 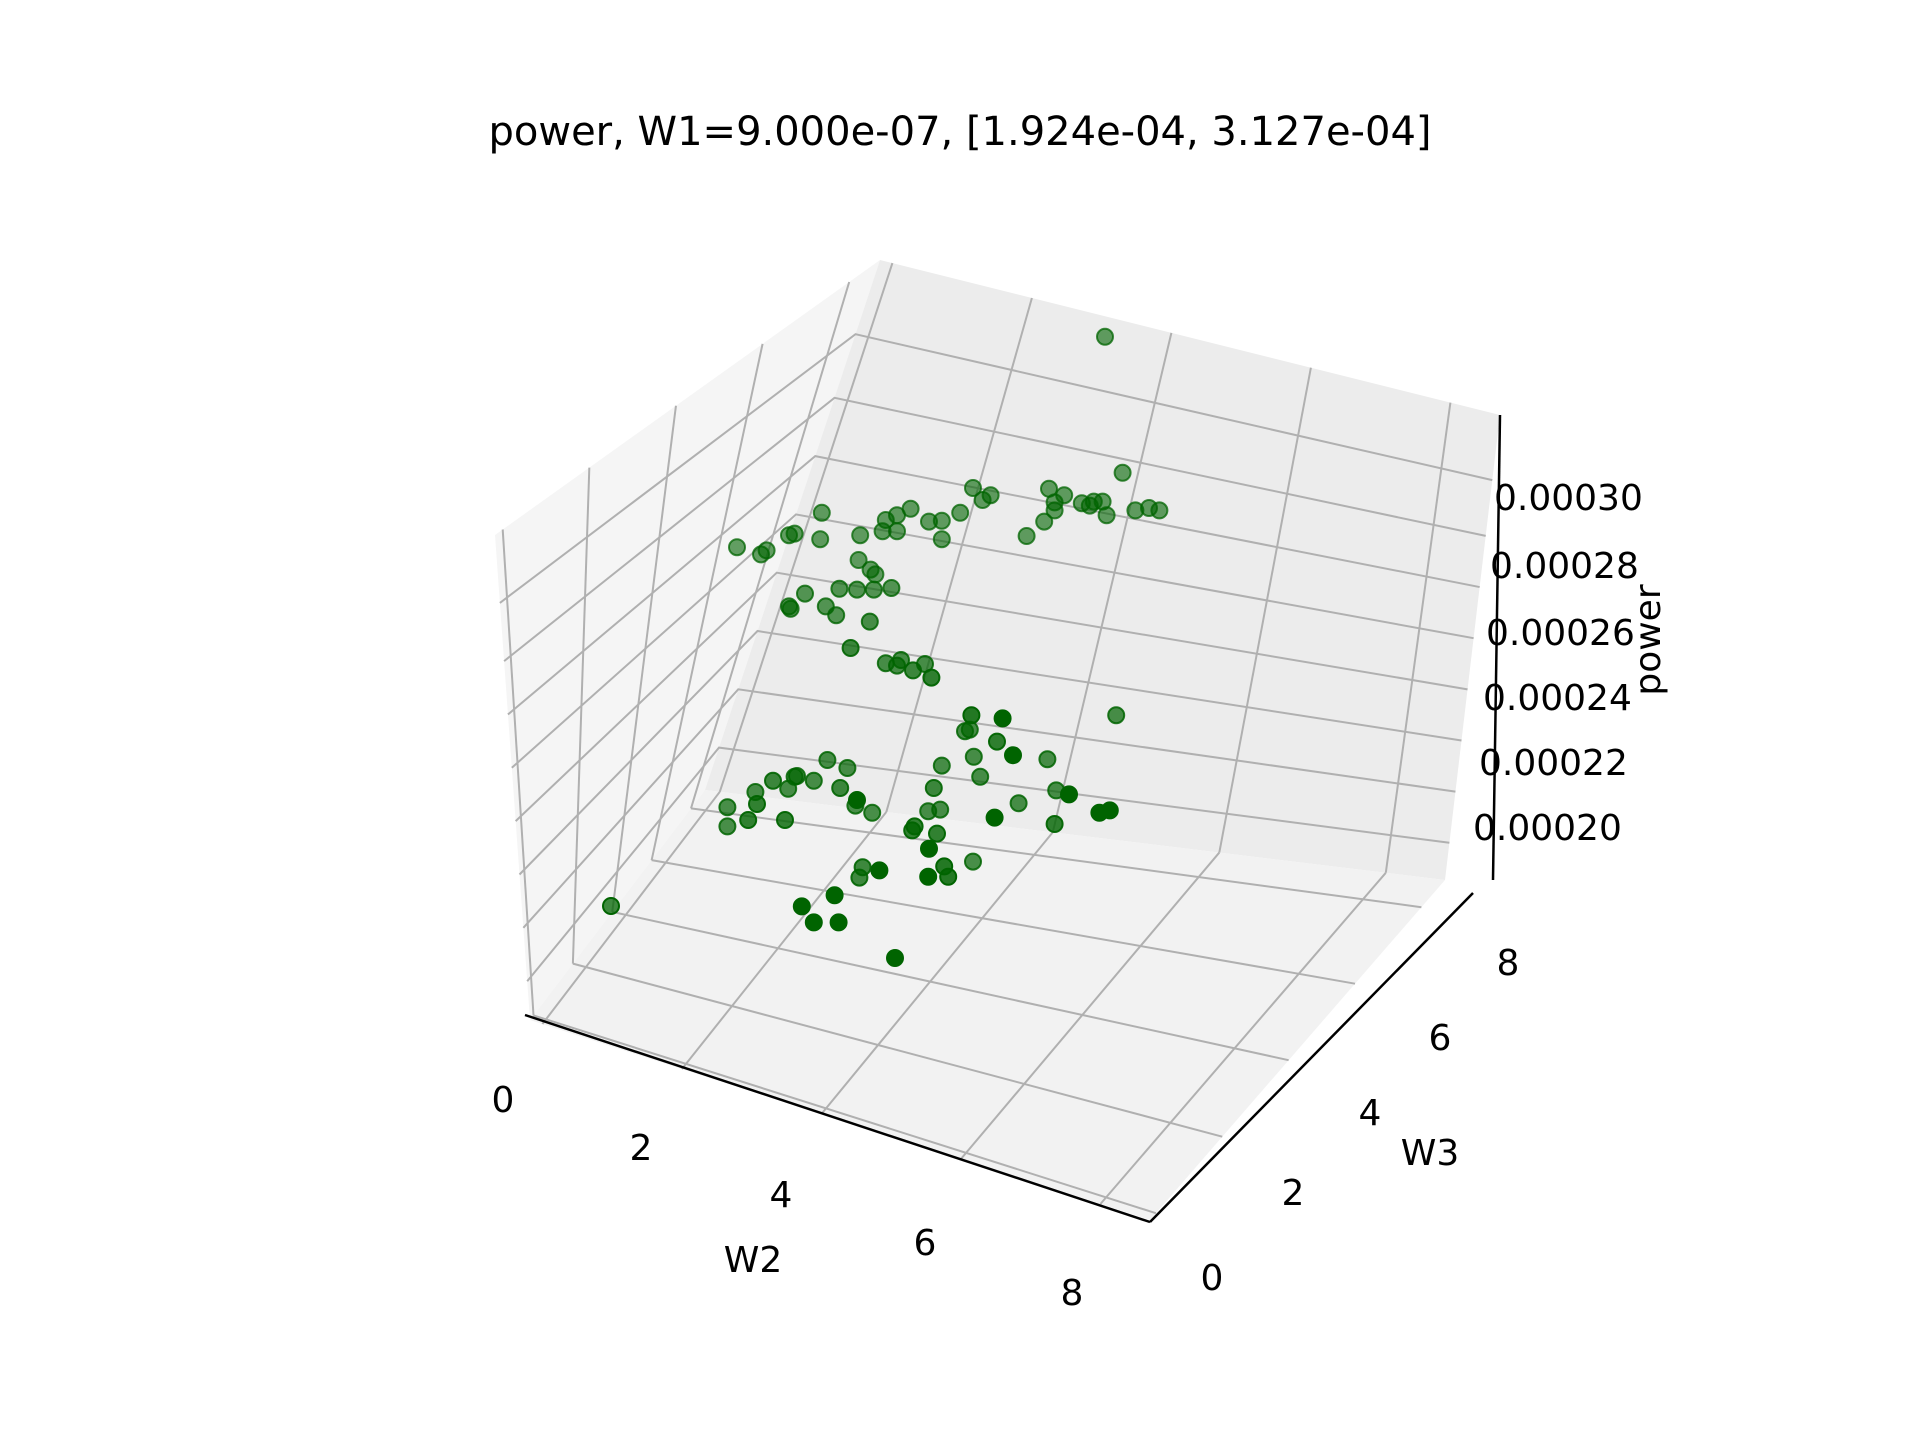 I want to click on x-tick-label: 2, so click(x=641, y=1148).